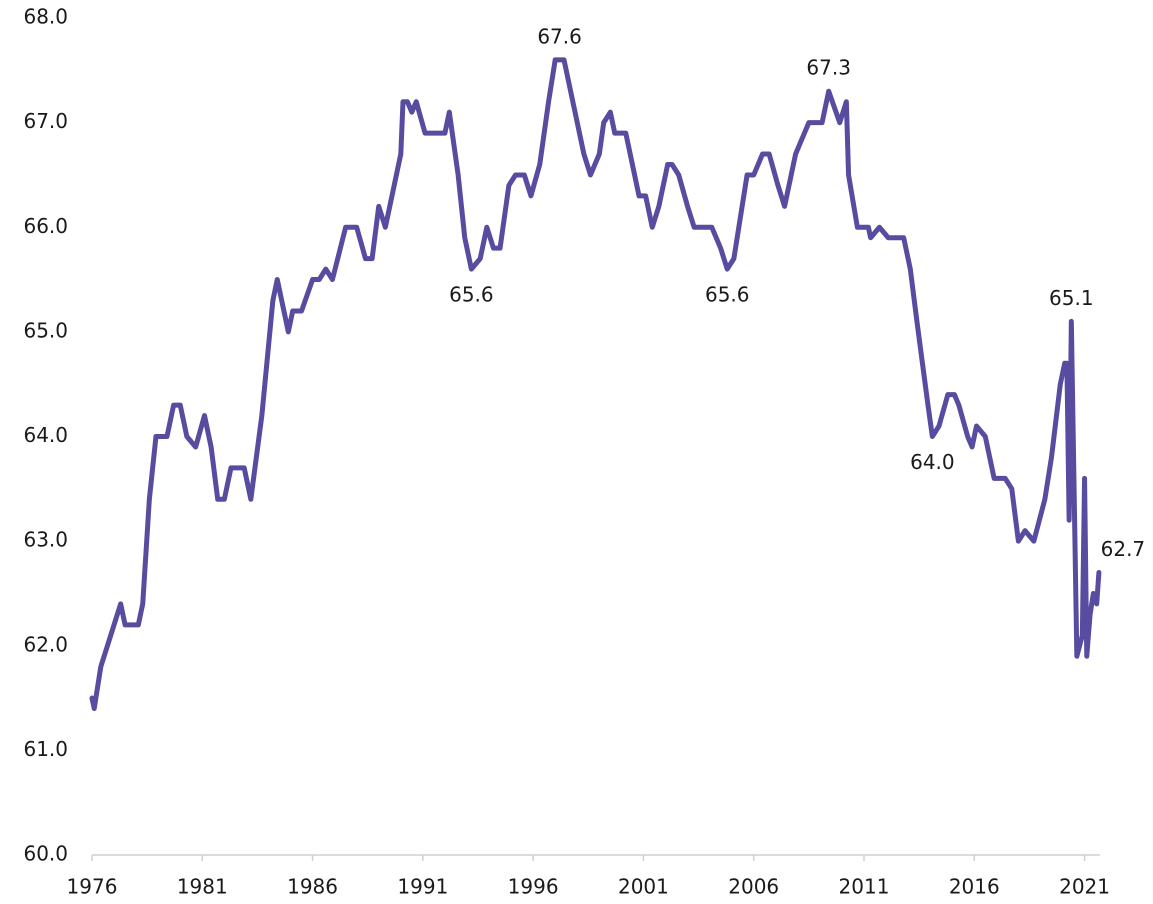 The width and height of the screenshot is (1153, 904). I want to click on y-tick-label: 61.0, so click(45, 749).